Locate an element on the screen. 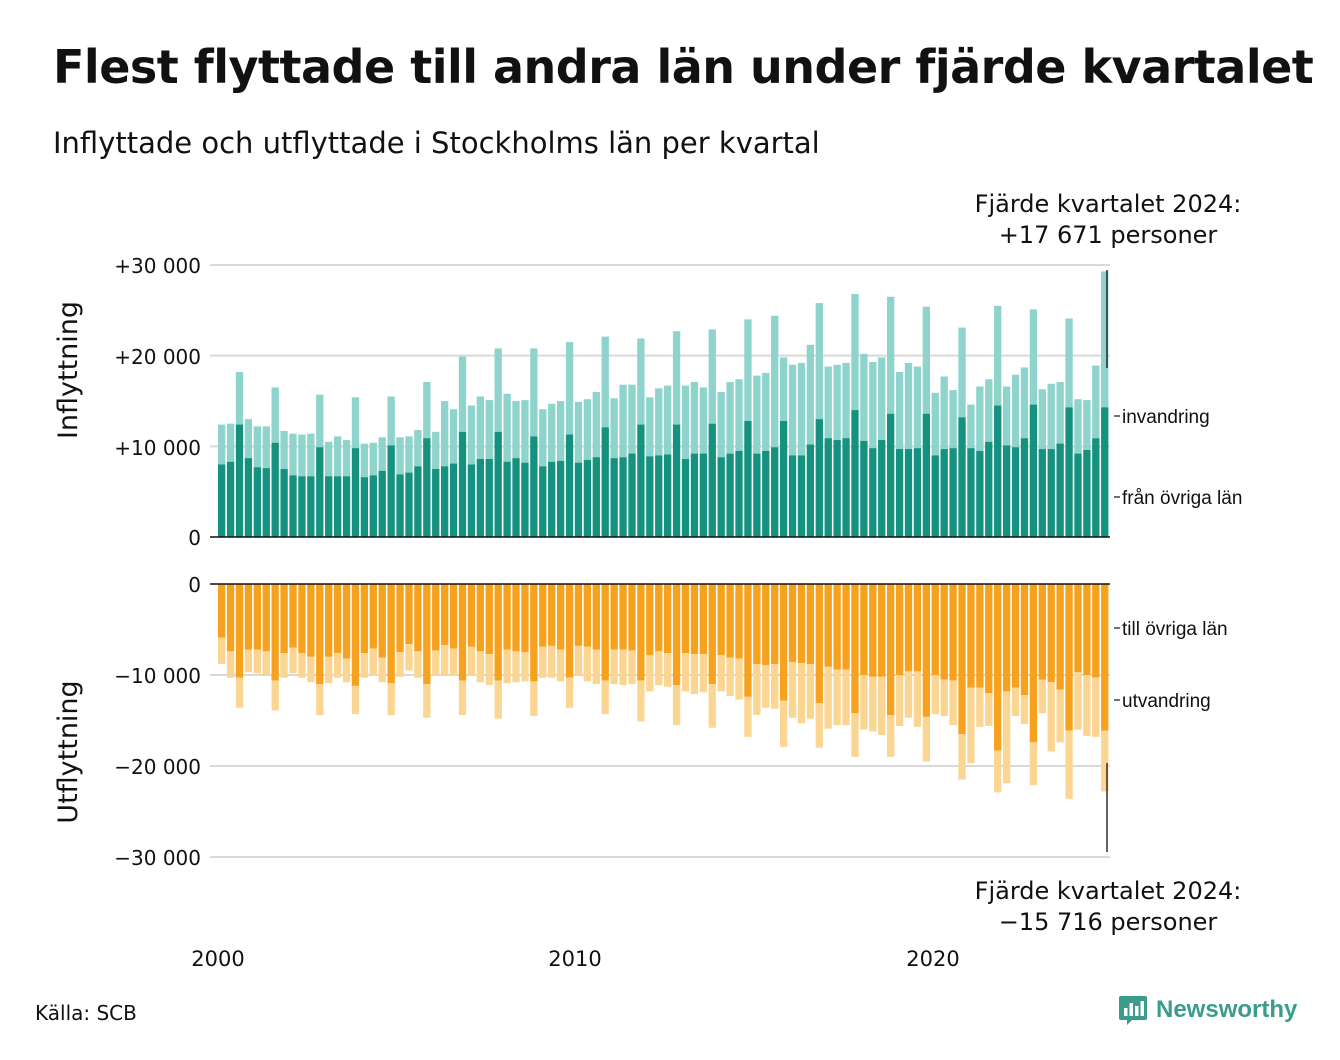 Image resolution: width=1340 pixels, height=1060 pixels. bar-invandring-2018Q1 is located at coordinates (864, 397).